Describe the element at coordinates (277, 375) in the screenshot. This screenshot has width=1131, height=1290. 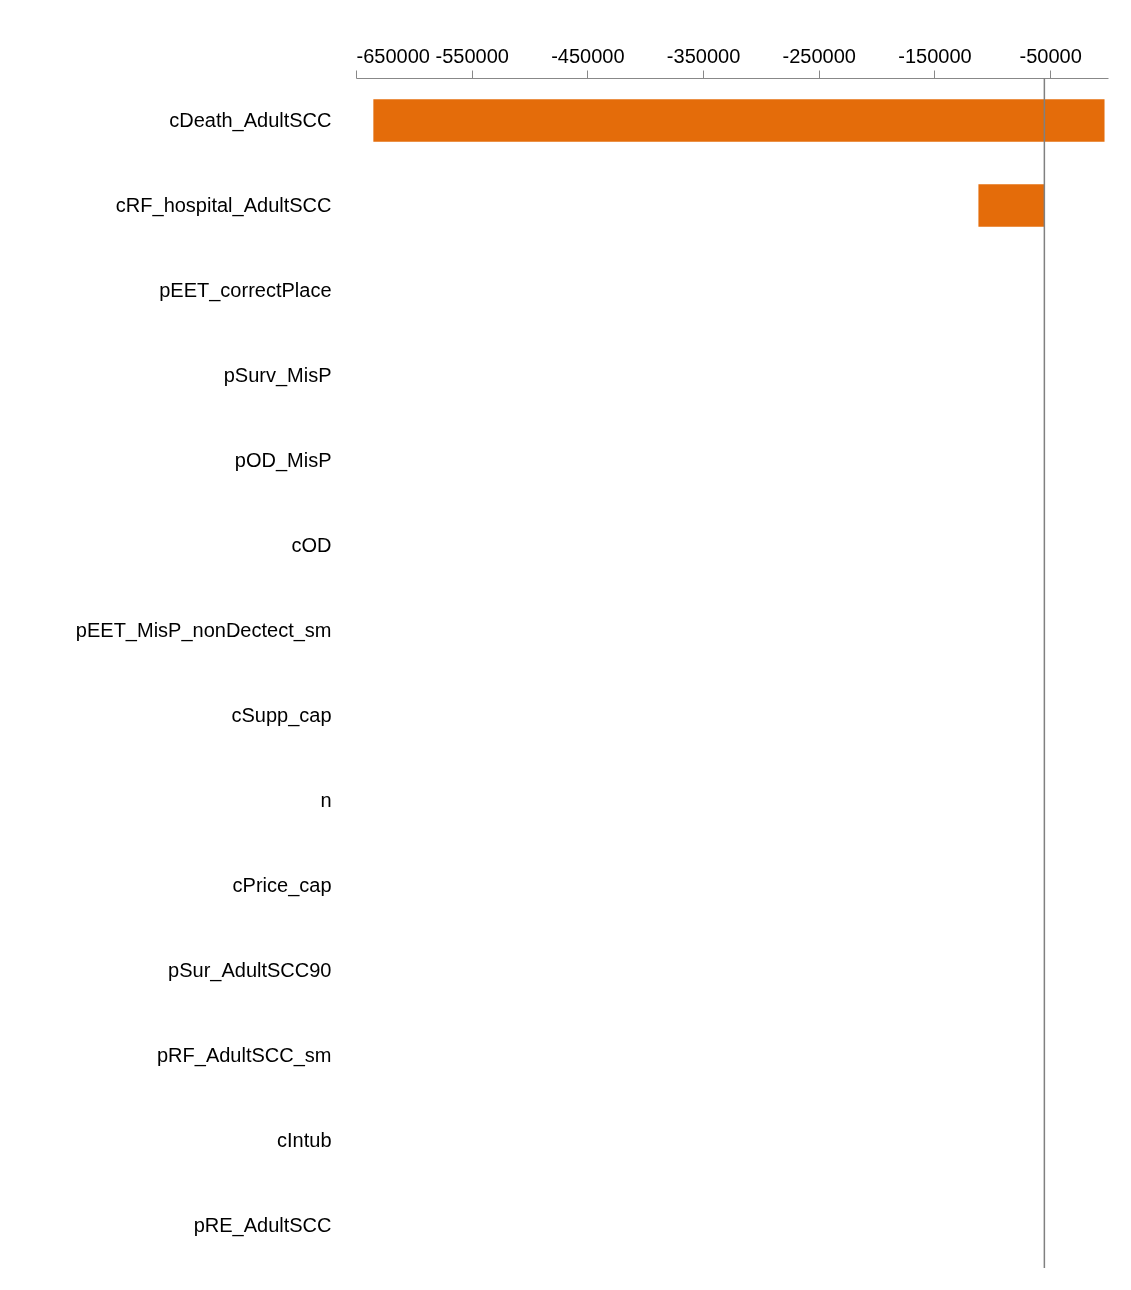
I see `y-tick-label: pSurv_MisP` at that location.